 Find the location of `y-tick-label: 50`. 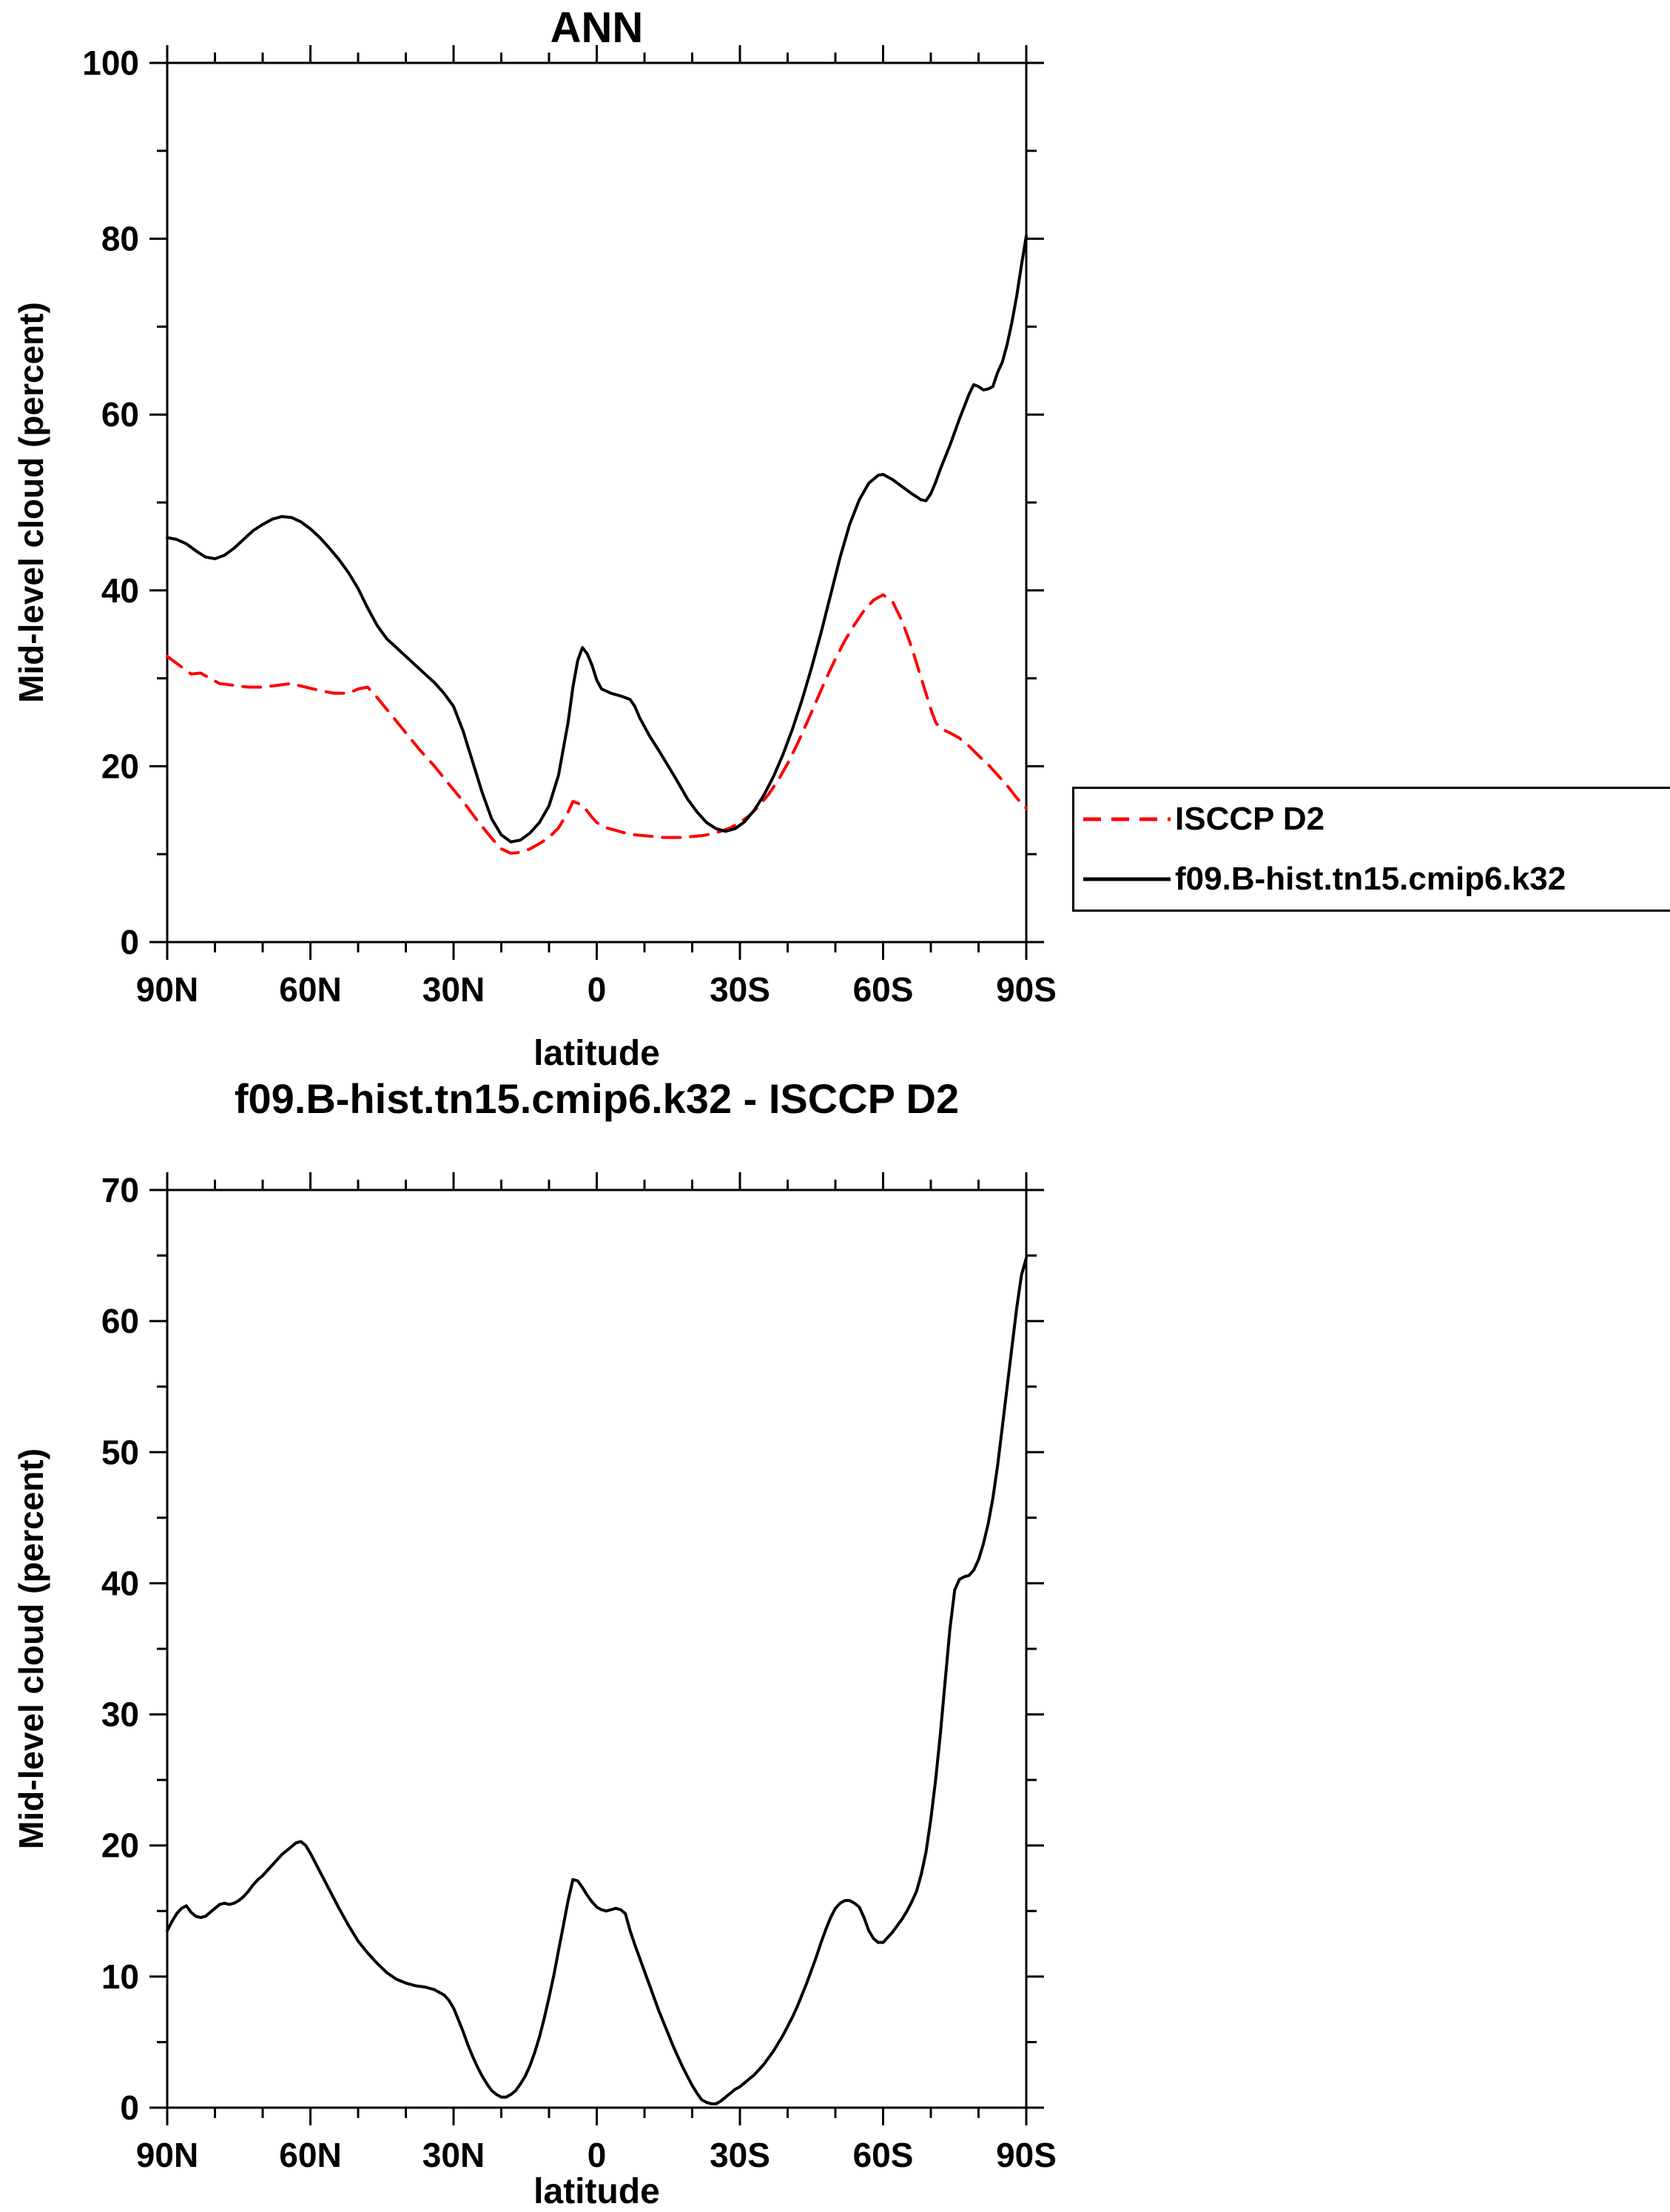

y-tick-label: 50 is located at coordinates (120, 1452).